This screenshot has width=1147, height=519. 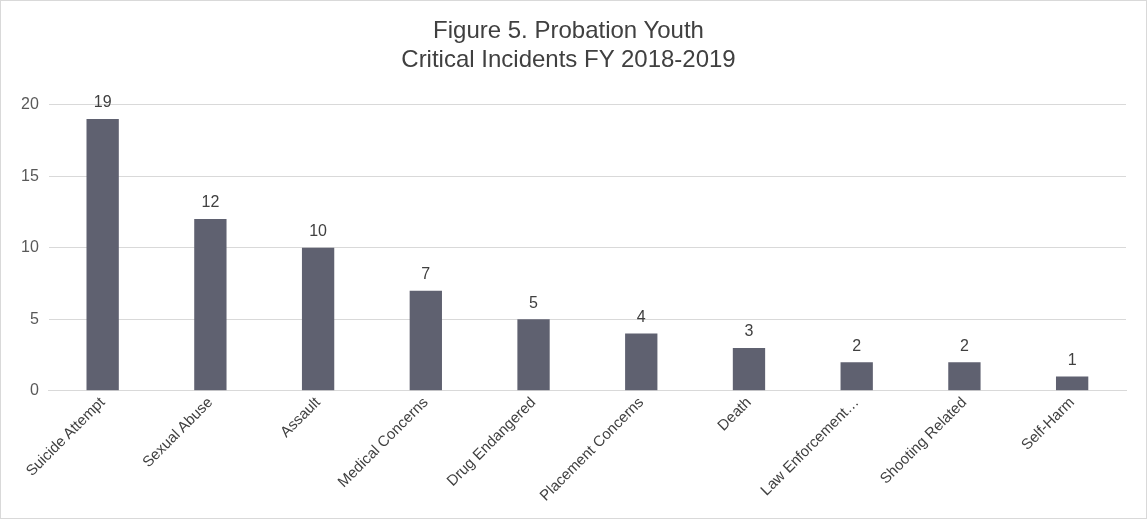 I want to click on y-tick-label: 20, so click(x=30, y=104).